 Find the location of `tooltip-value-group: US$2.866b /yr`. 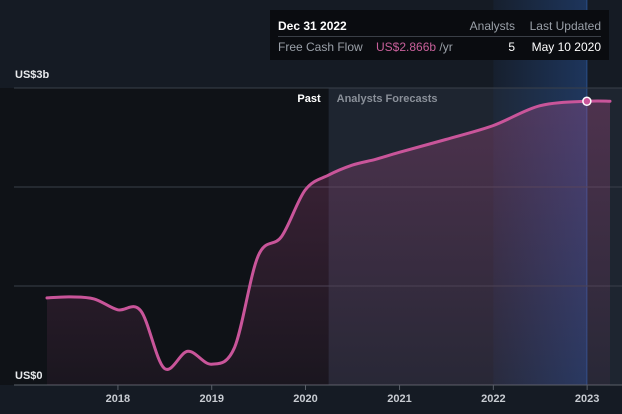

tooltip-value-group: US$2.866b /yr is located at coordinates (419, 47).